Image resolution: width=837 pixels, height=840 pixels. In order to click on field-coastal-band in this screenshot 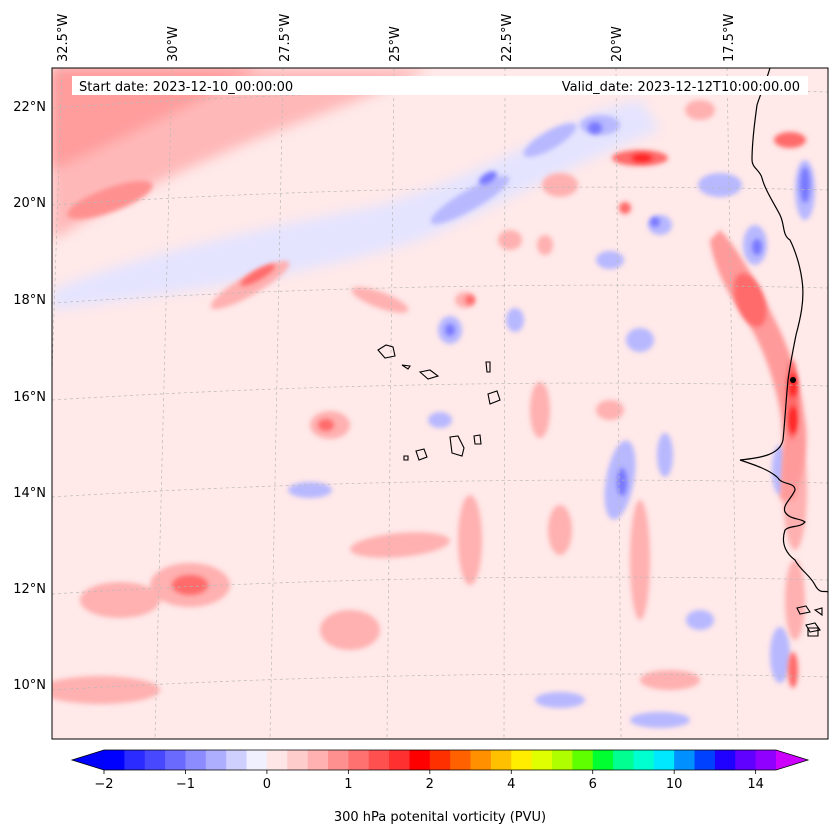, I will do `click(758, 365)`.